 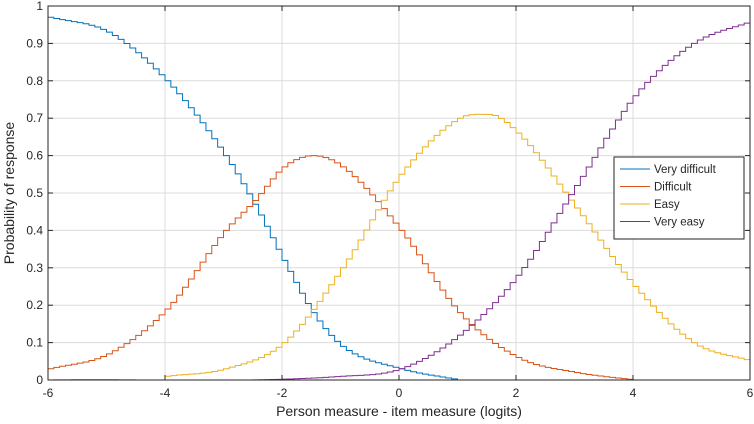 What do you see at coordinates (39, 380) in the screenshot?
I see `y-tick-label: 0` at bounding box center [39, 380].